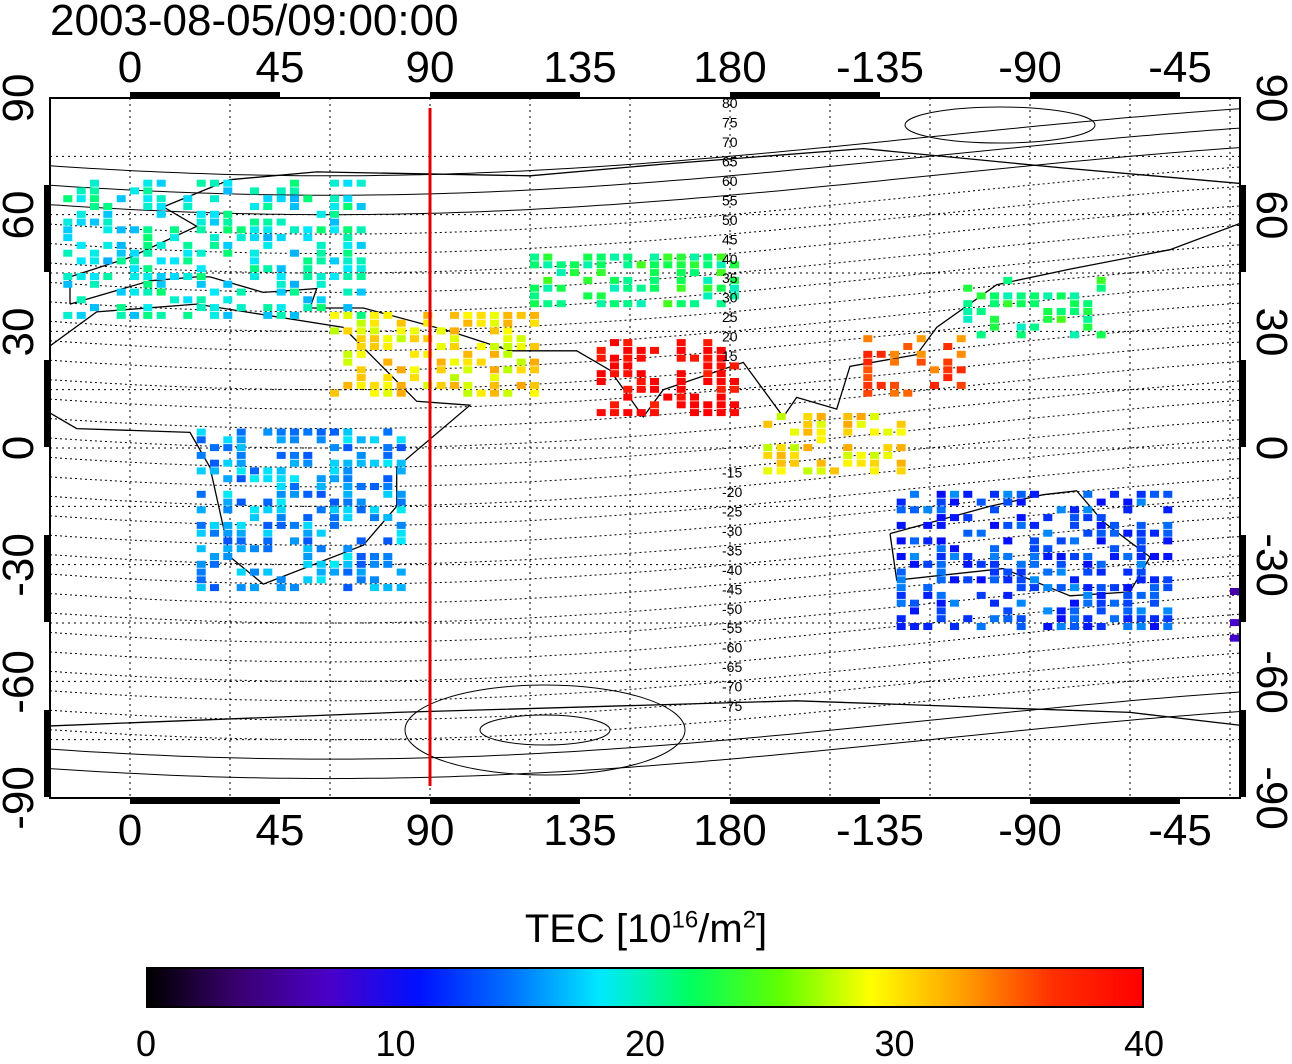 The image size is (1292, 1064). I want to click on y-tick-label: 30, so click(21, 332).